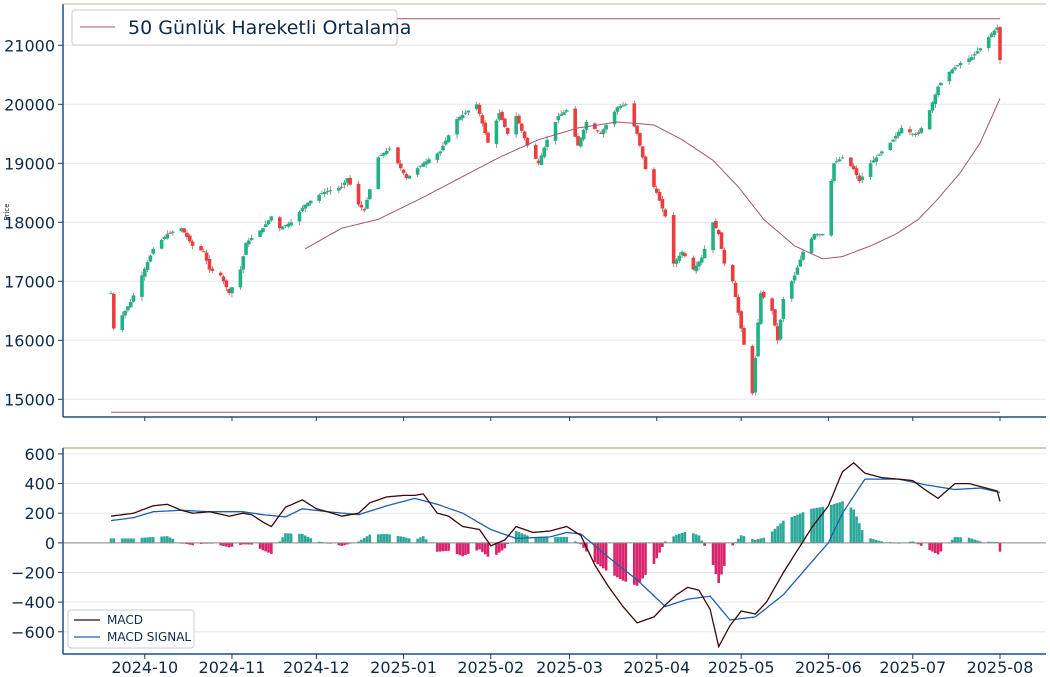 The image size is (1050, 677). What do you see at coordinates (39, 513) in the screenshot?
I see `macd-tick-label: 200` at bounding box center [39, 513].